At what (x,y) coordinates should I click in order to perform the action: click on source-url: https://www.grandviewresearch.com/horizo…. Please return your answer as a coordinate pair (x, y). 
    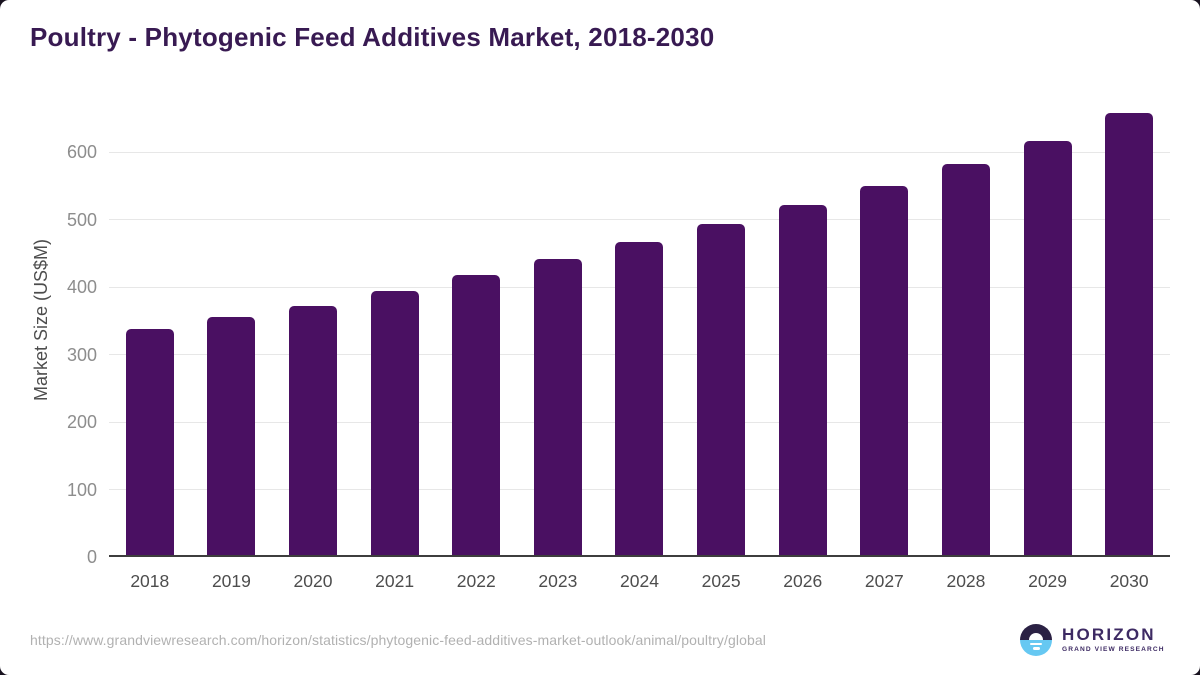
    Looking at the image, I should click on (398, 640).